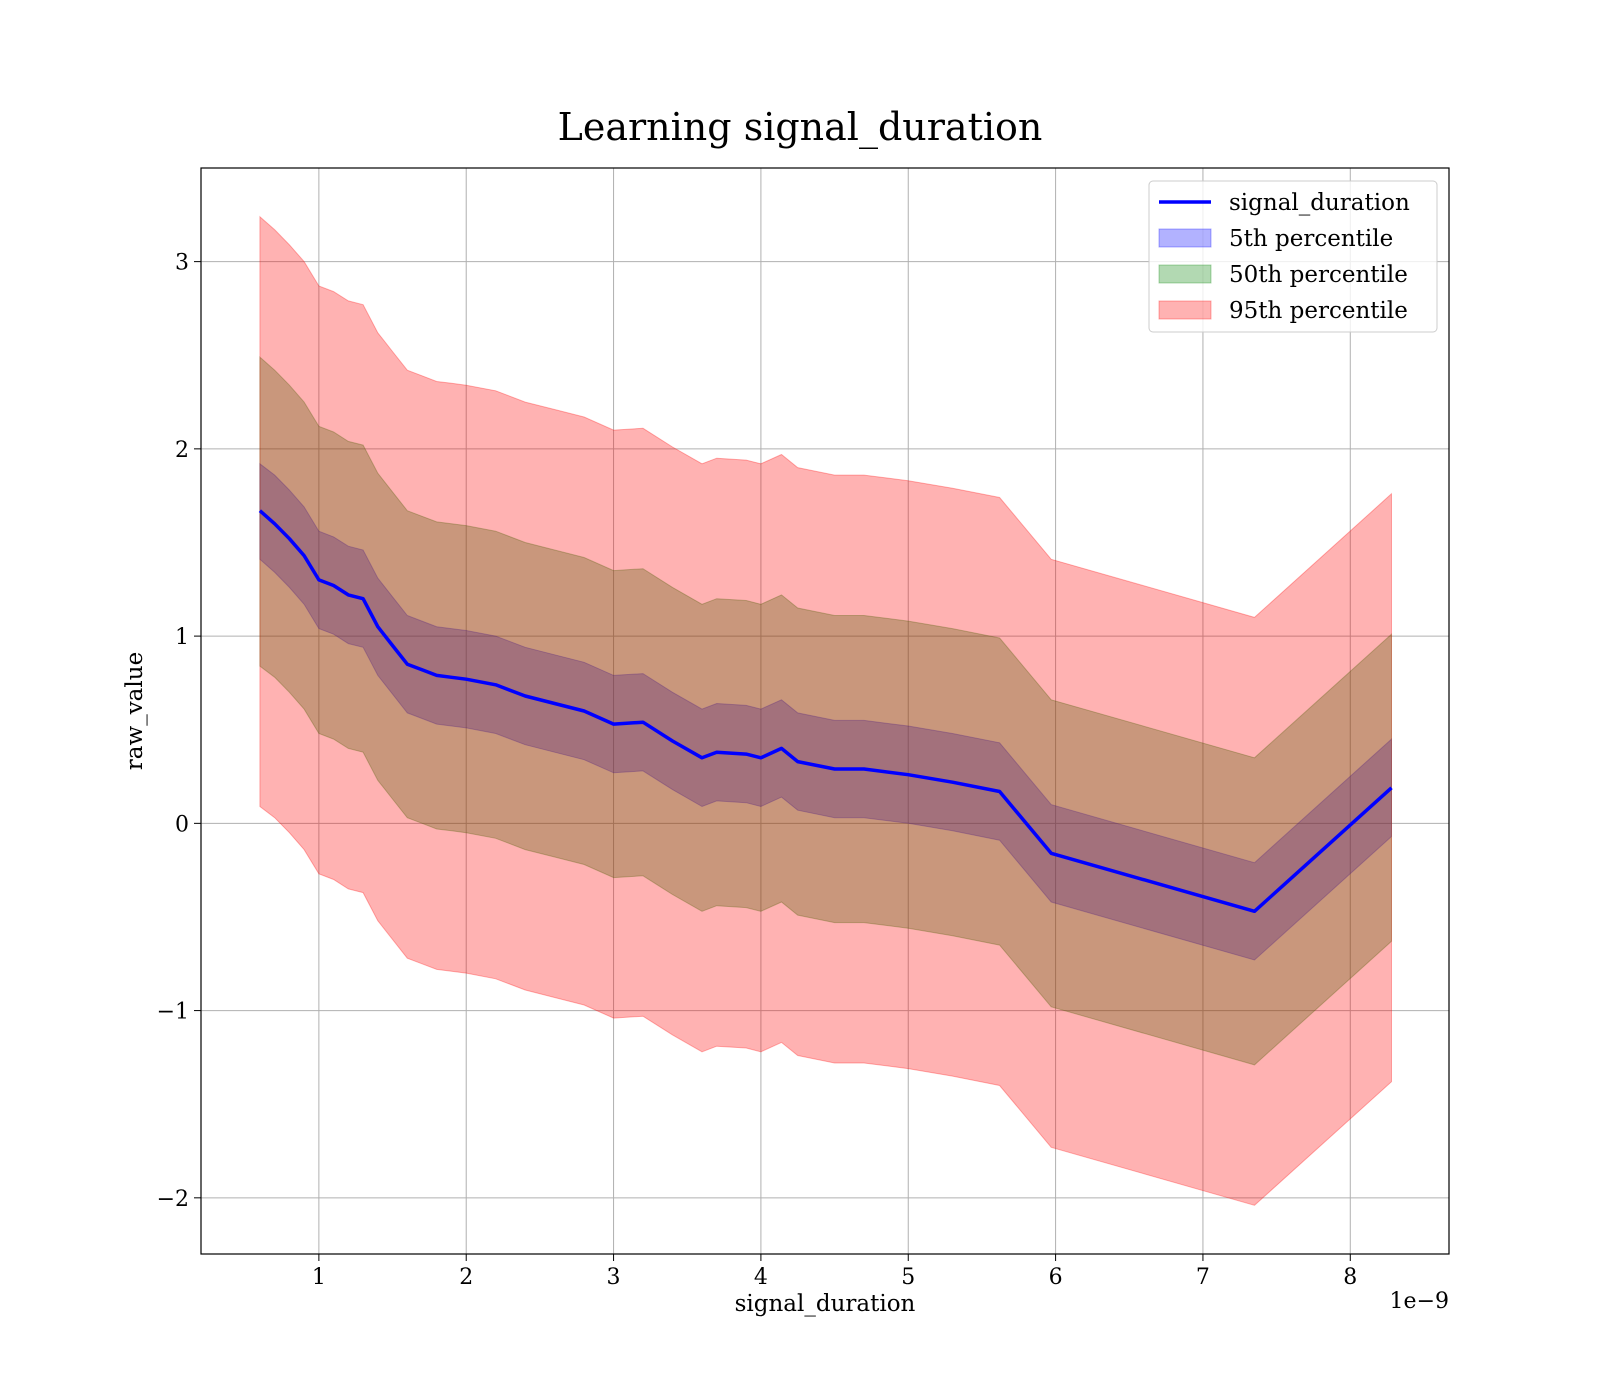 The height and width of the screenshot is (1400, 1600). Describe the element at coordinates (908, 1277) in the screenshot. I see `x-tick-label: 5` at that location.